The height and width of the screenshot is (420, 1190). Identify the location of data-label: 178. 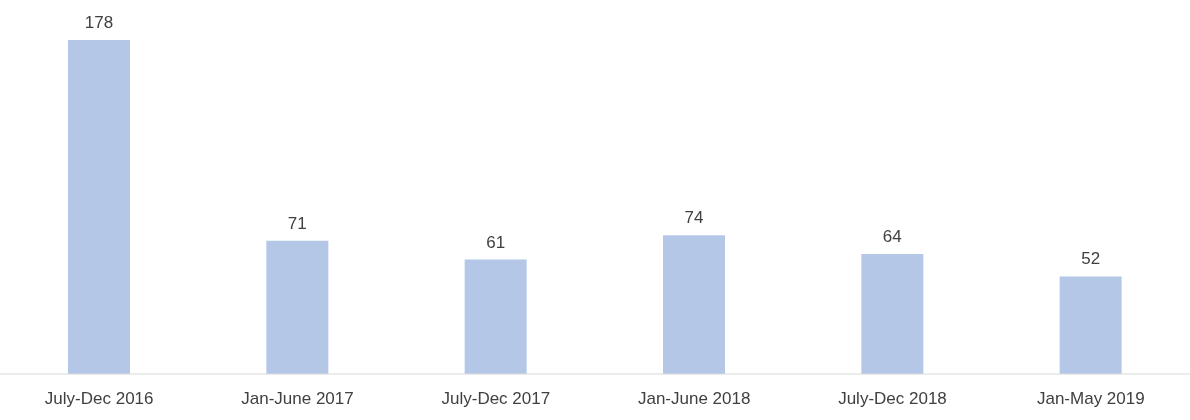
(99, 22).